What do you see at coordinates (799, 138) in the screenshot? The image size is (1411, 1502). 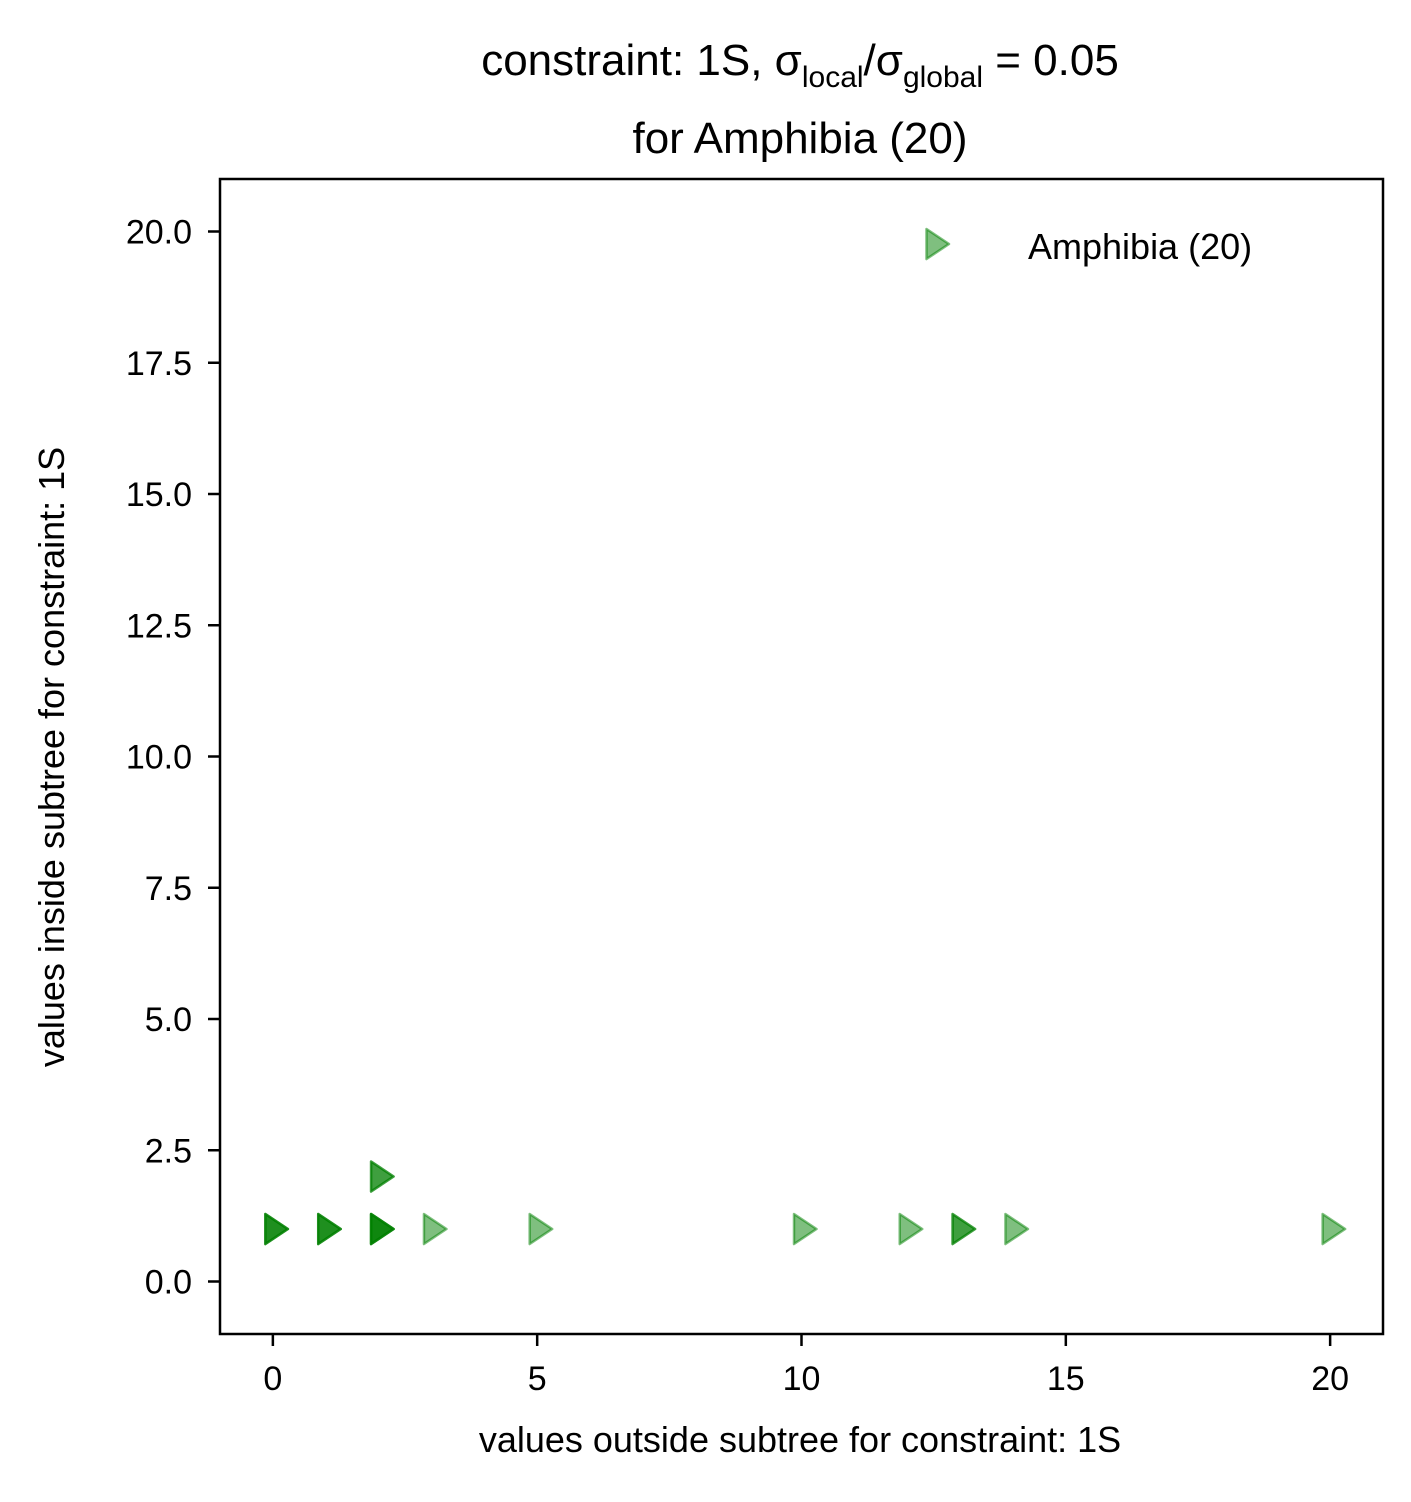 I see `chart-title-line2: for Amphibia (20)` at bounding box center [799, 138].